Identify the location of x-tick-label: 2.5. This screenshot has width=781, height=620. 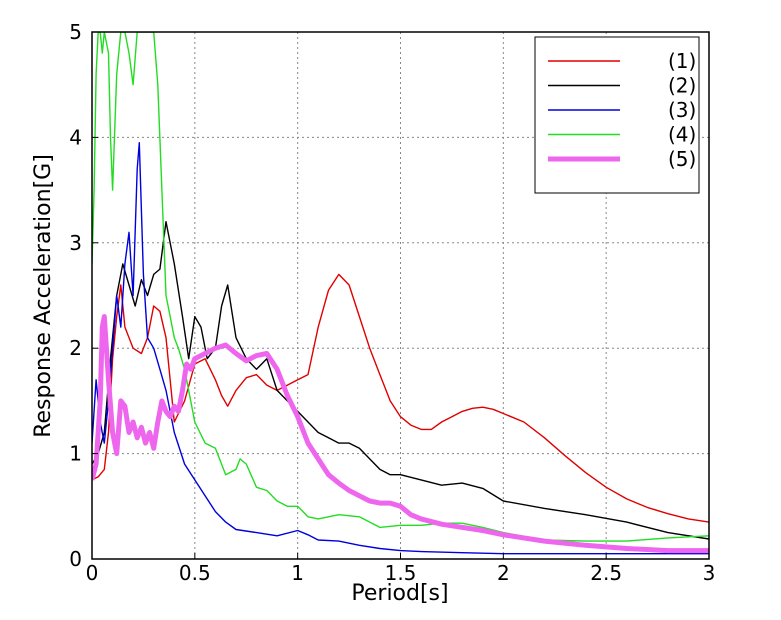
(606, 573).